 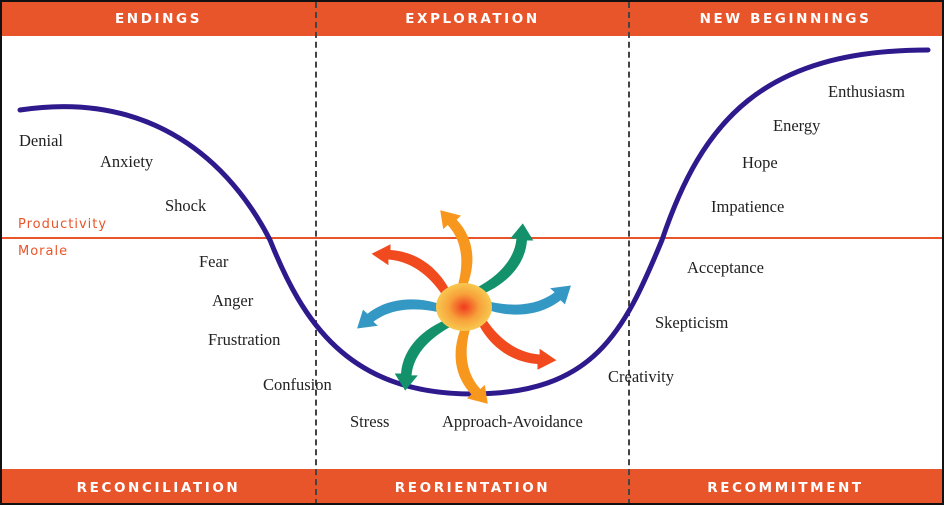 I want to click on stage-label: Enthusiasm, so click(x=866, y=91).